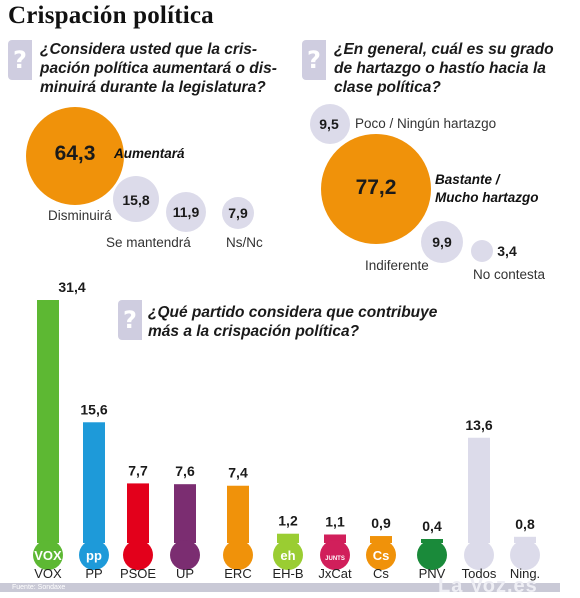  What do you see at coordinates (185, 471) in the screenshot?
I see `bar-value-label: 7,6` at bounding box center [185, 471].